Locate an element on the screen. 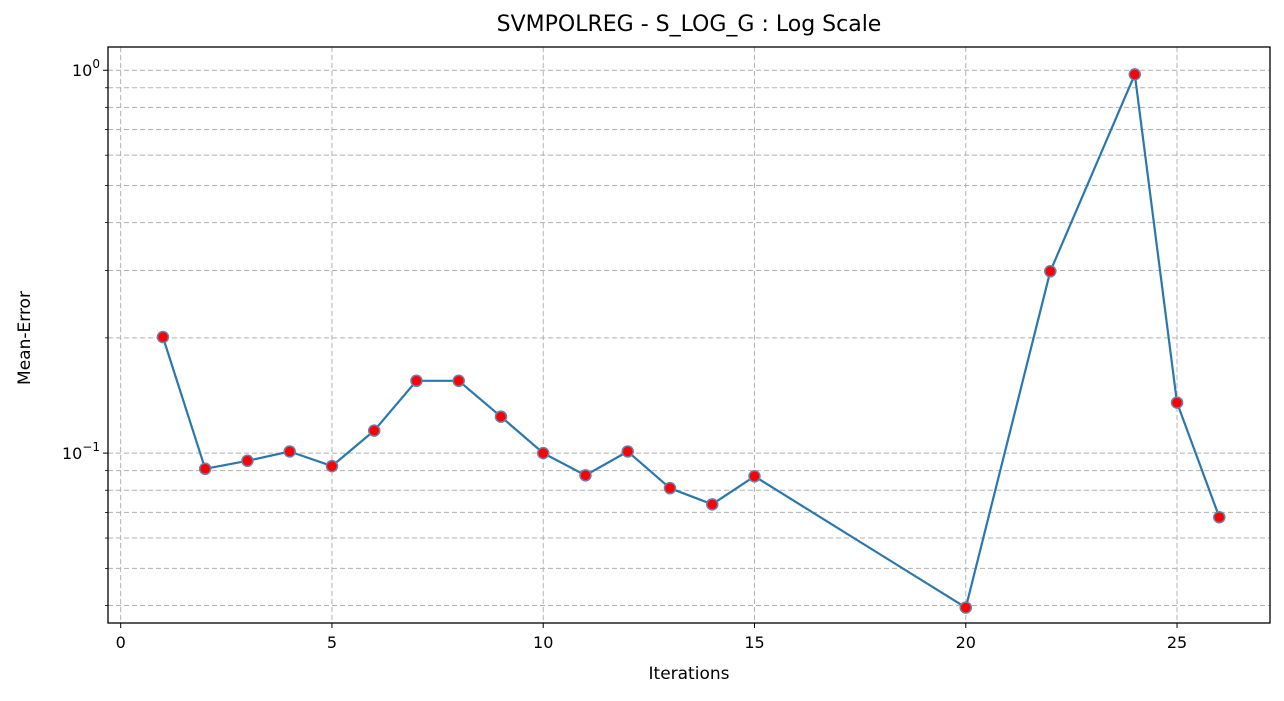 The width and height of the screenshot is (1284, 701). x-tick-label: 0 is located at coordinates (121, 642).